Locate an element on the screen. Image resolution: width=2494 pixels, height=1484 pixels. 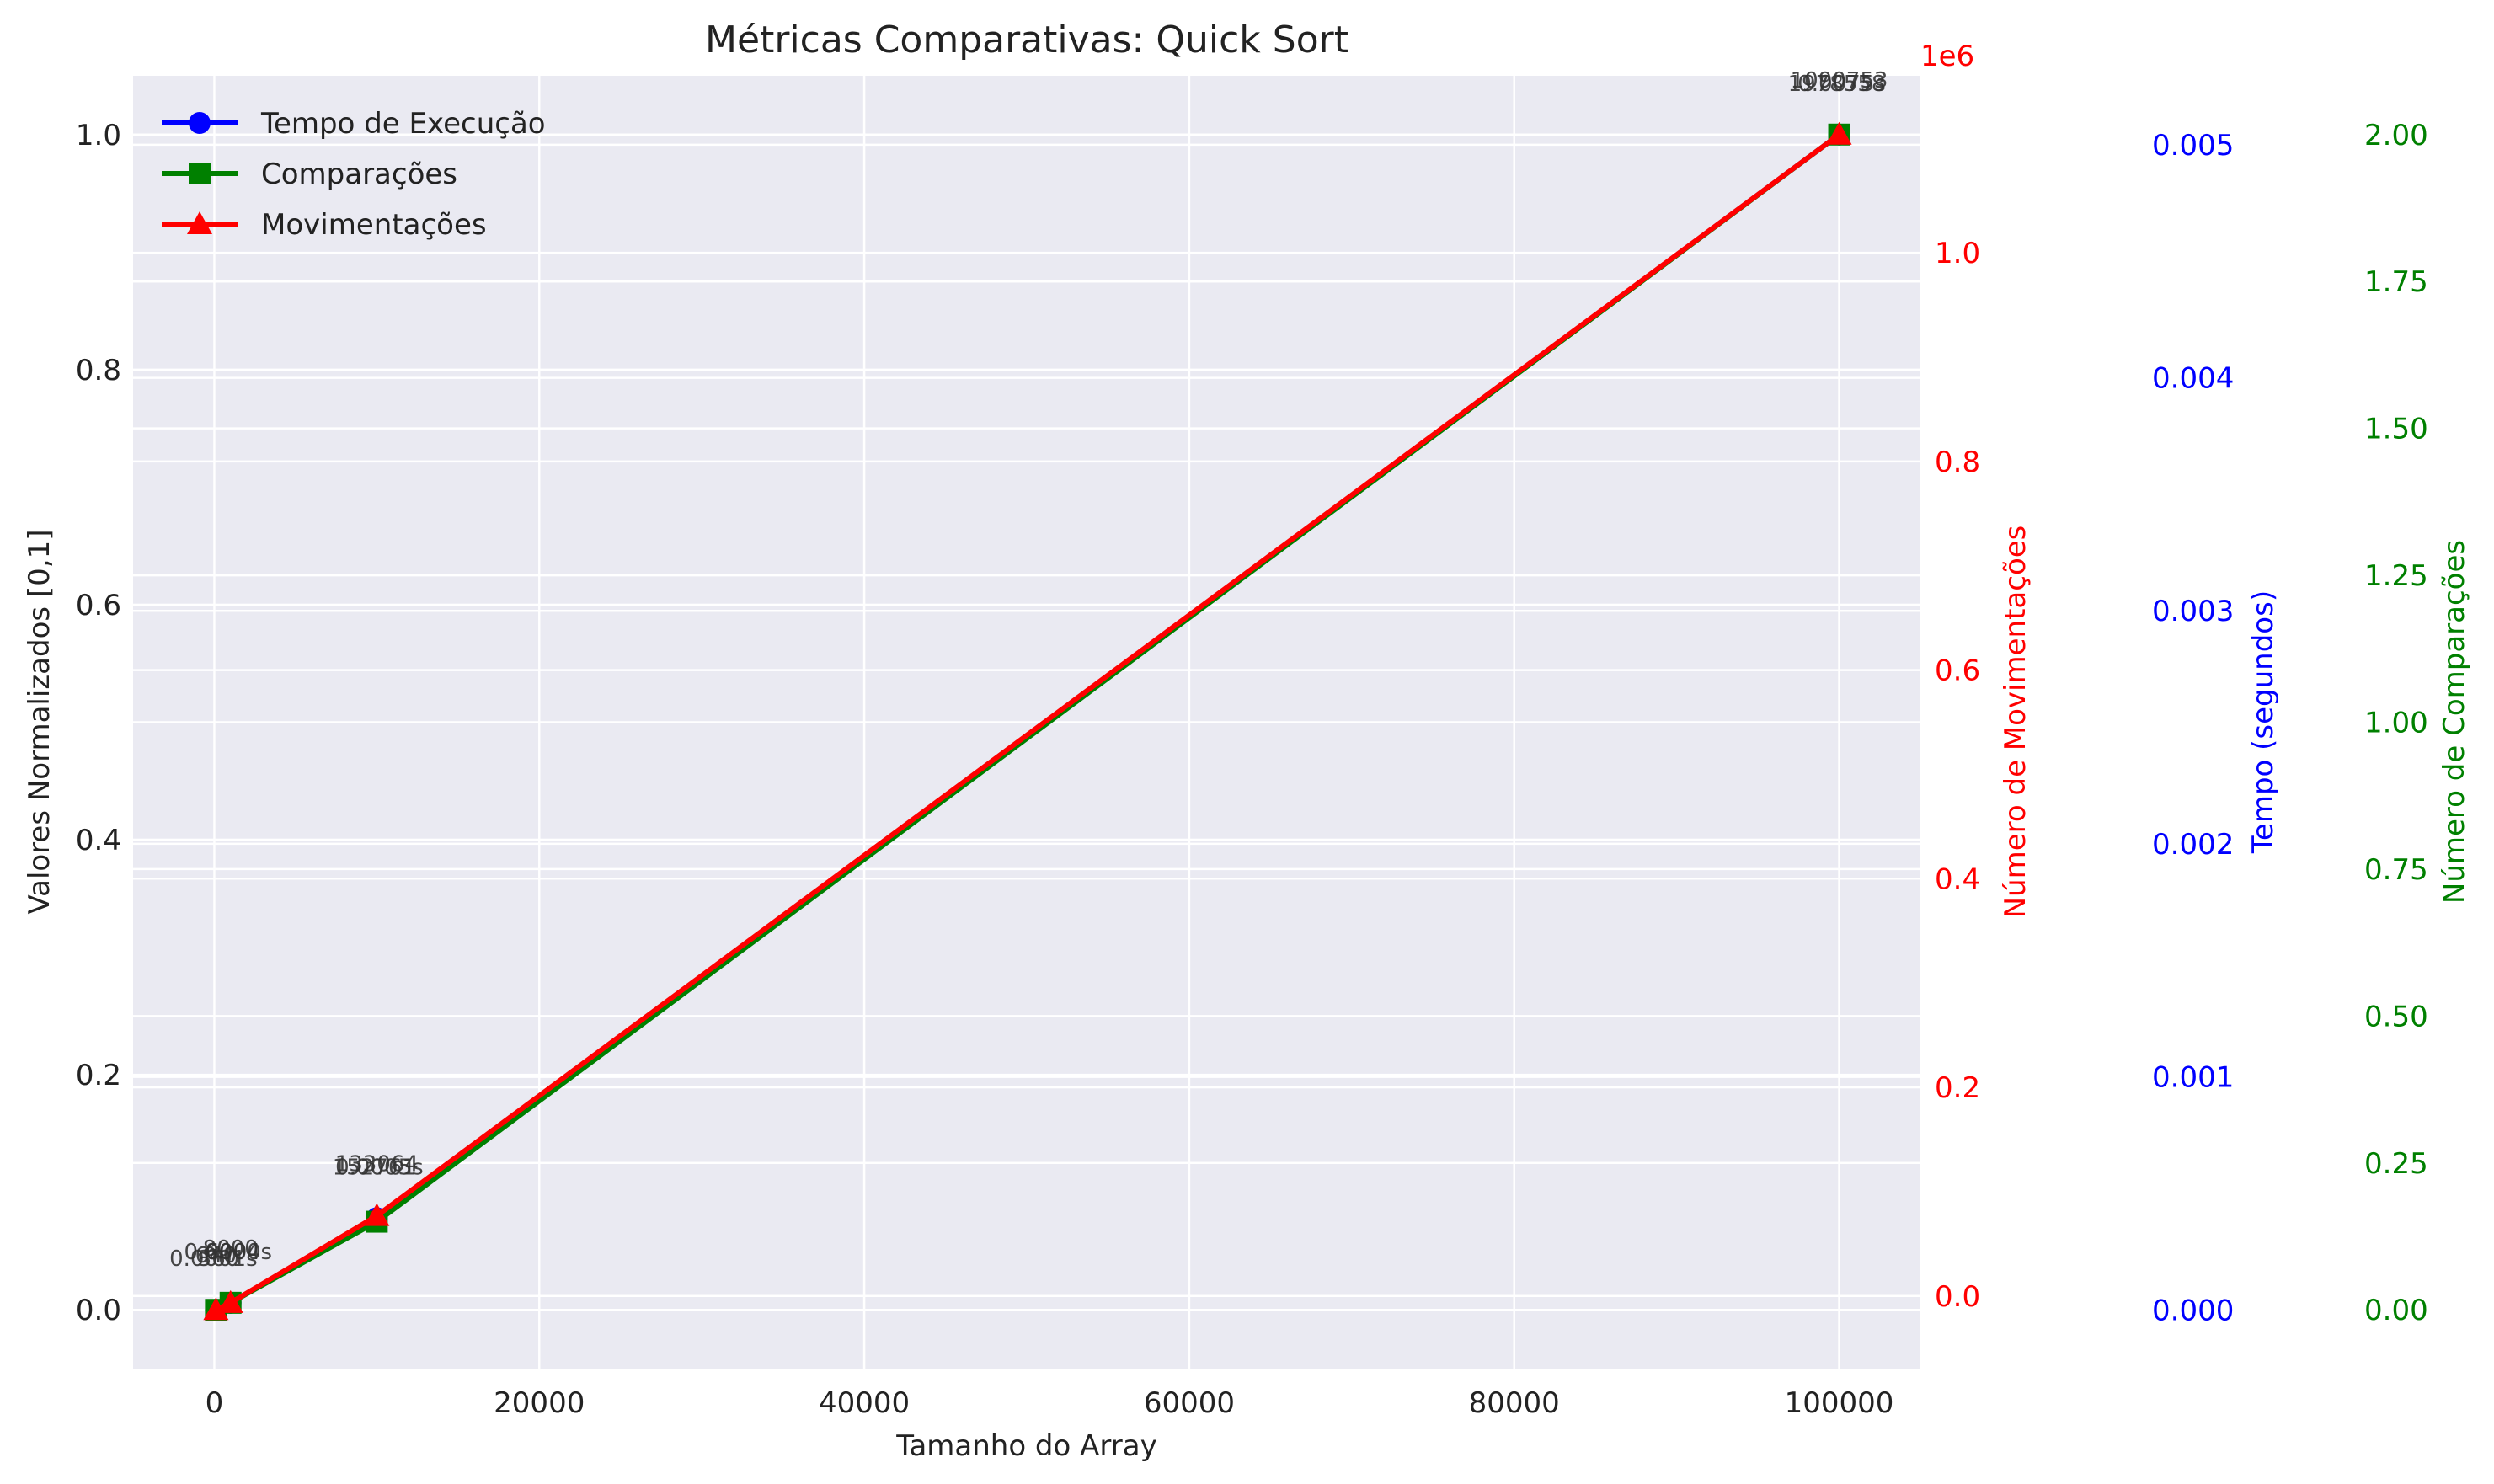
secondary-tick-label: 0.004 is located at coordinates (2193, 379).